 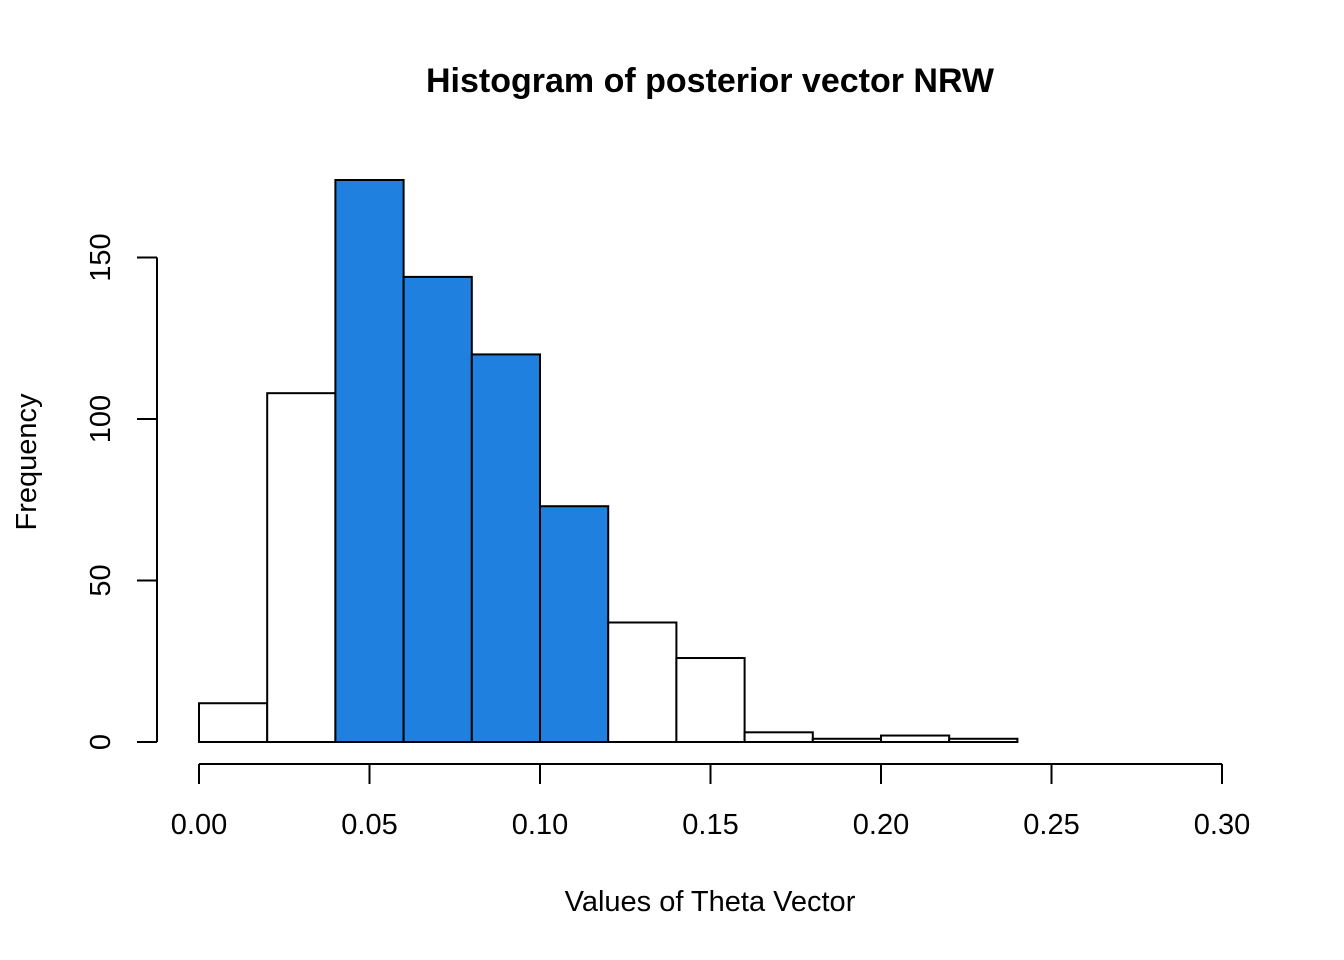 What do you see at coordinates (710, 902) in the screenshot?
I see `x-axis-label: Values of Theta Vector` at bounding box center [710, 902].